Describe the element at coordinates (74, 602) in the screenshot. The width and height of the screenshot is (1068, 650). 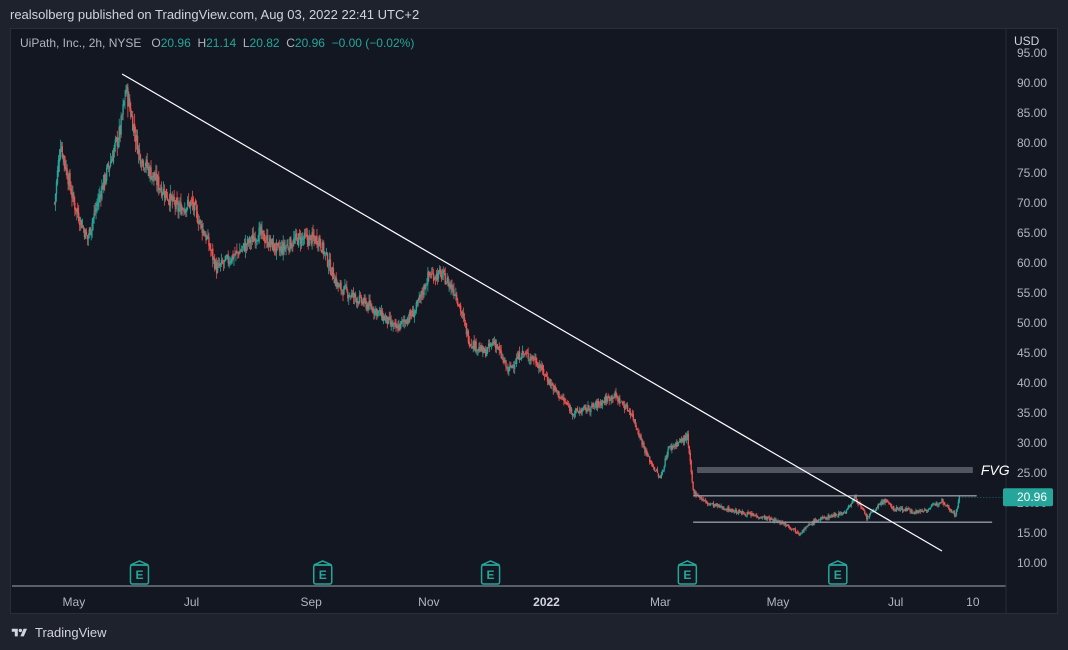
I see `x-tick-label: May` at that location.